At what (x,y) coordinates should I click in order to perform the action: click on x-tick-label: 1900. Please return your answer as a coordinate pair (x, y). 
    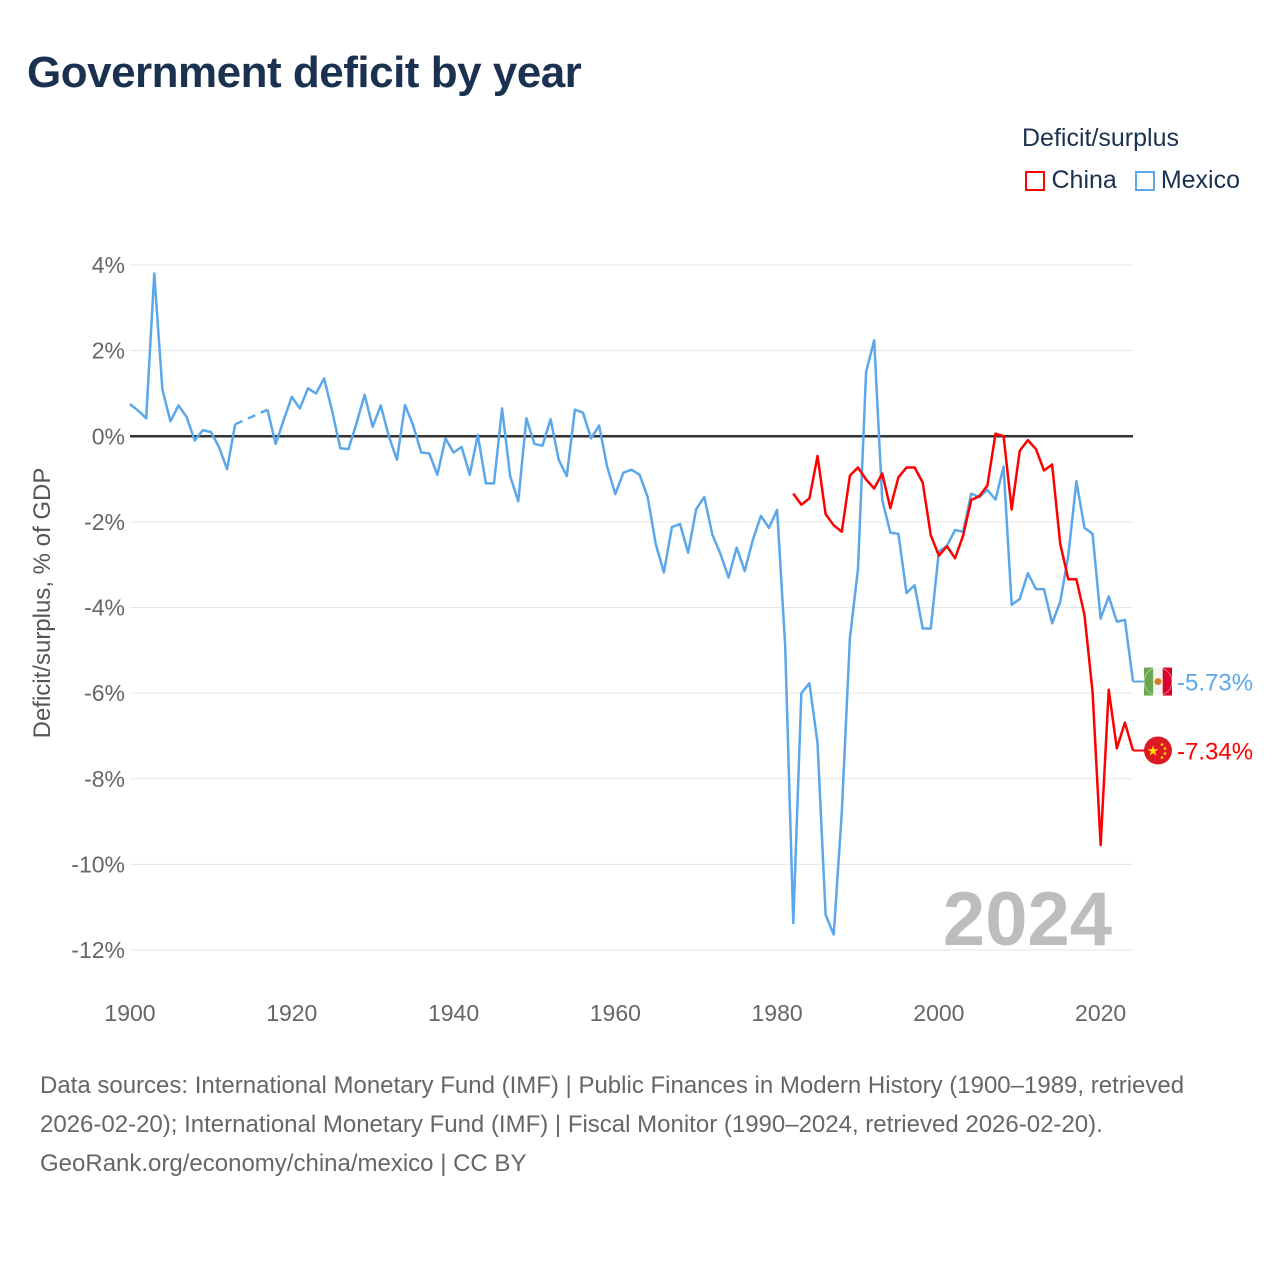
    Looking at the image, I should click on (129, 1013).